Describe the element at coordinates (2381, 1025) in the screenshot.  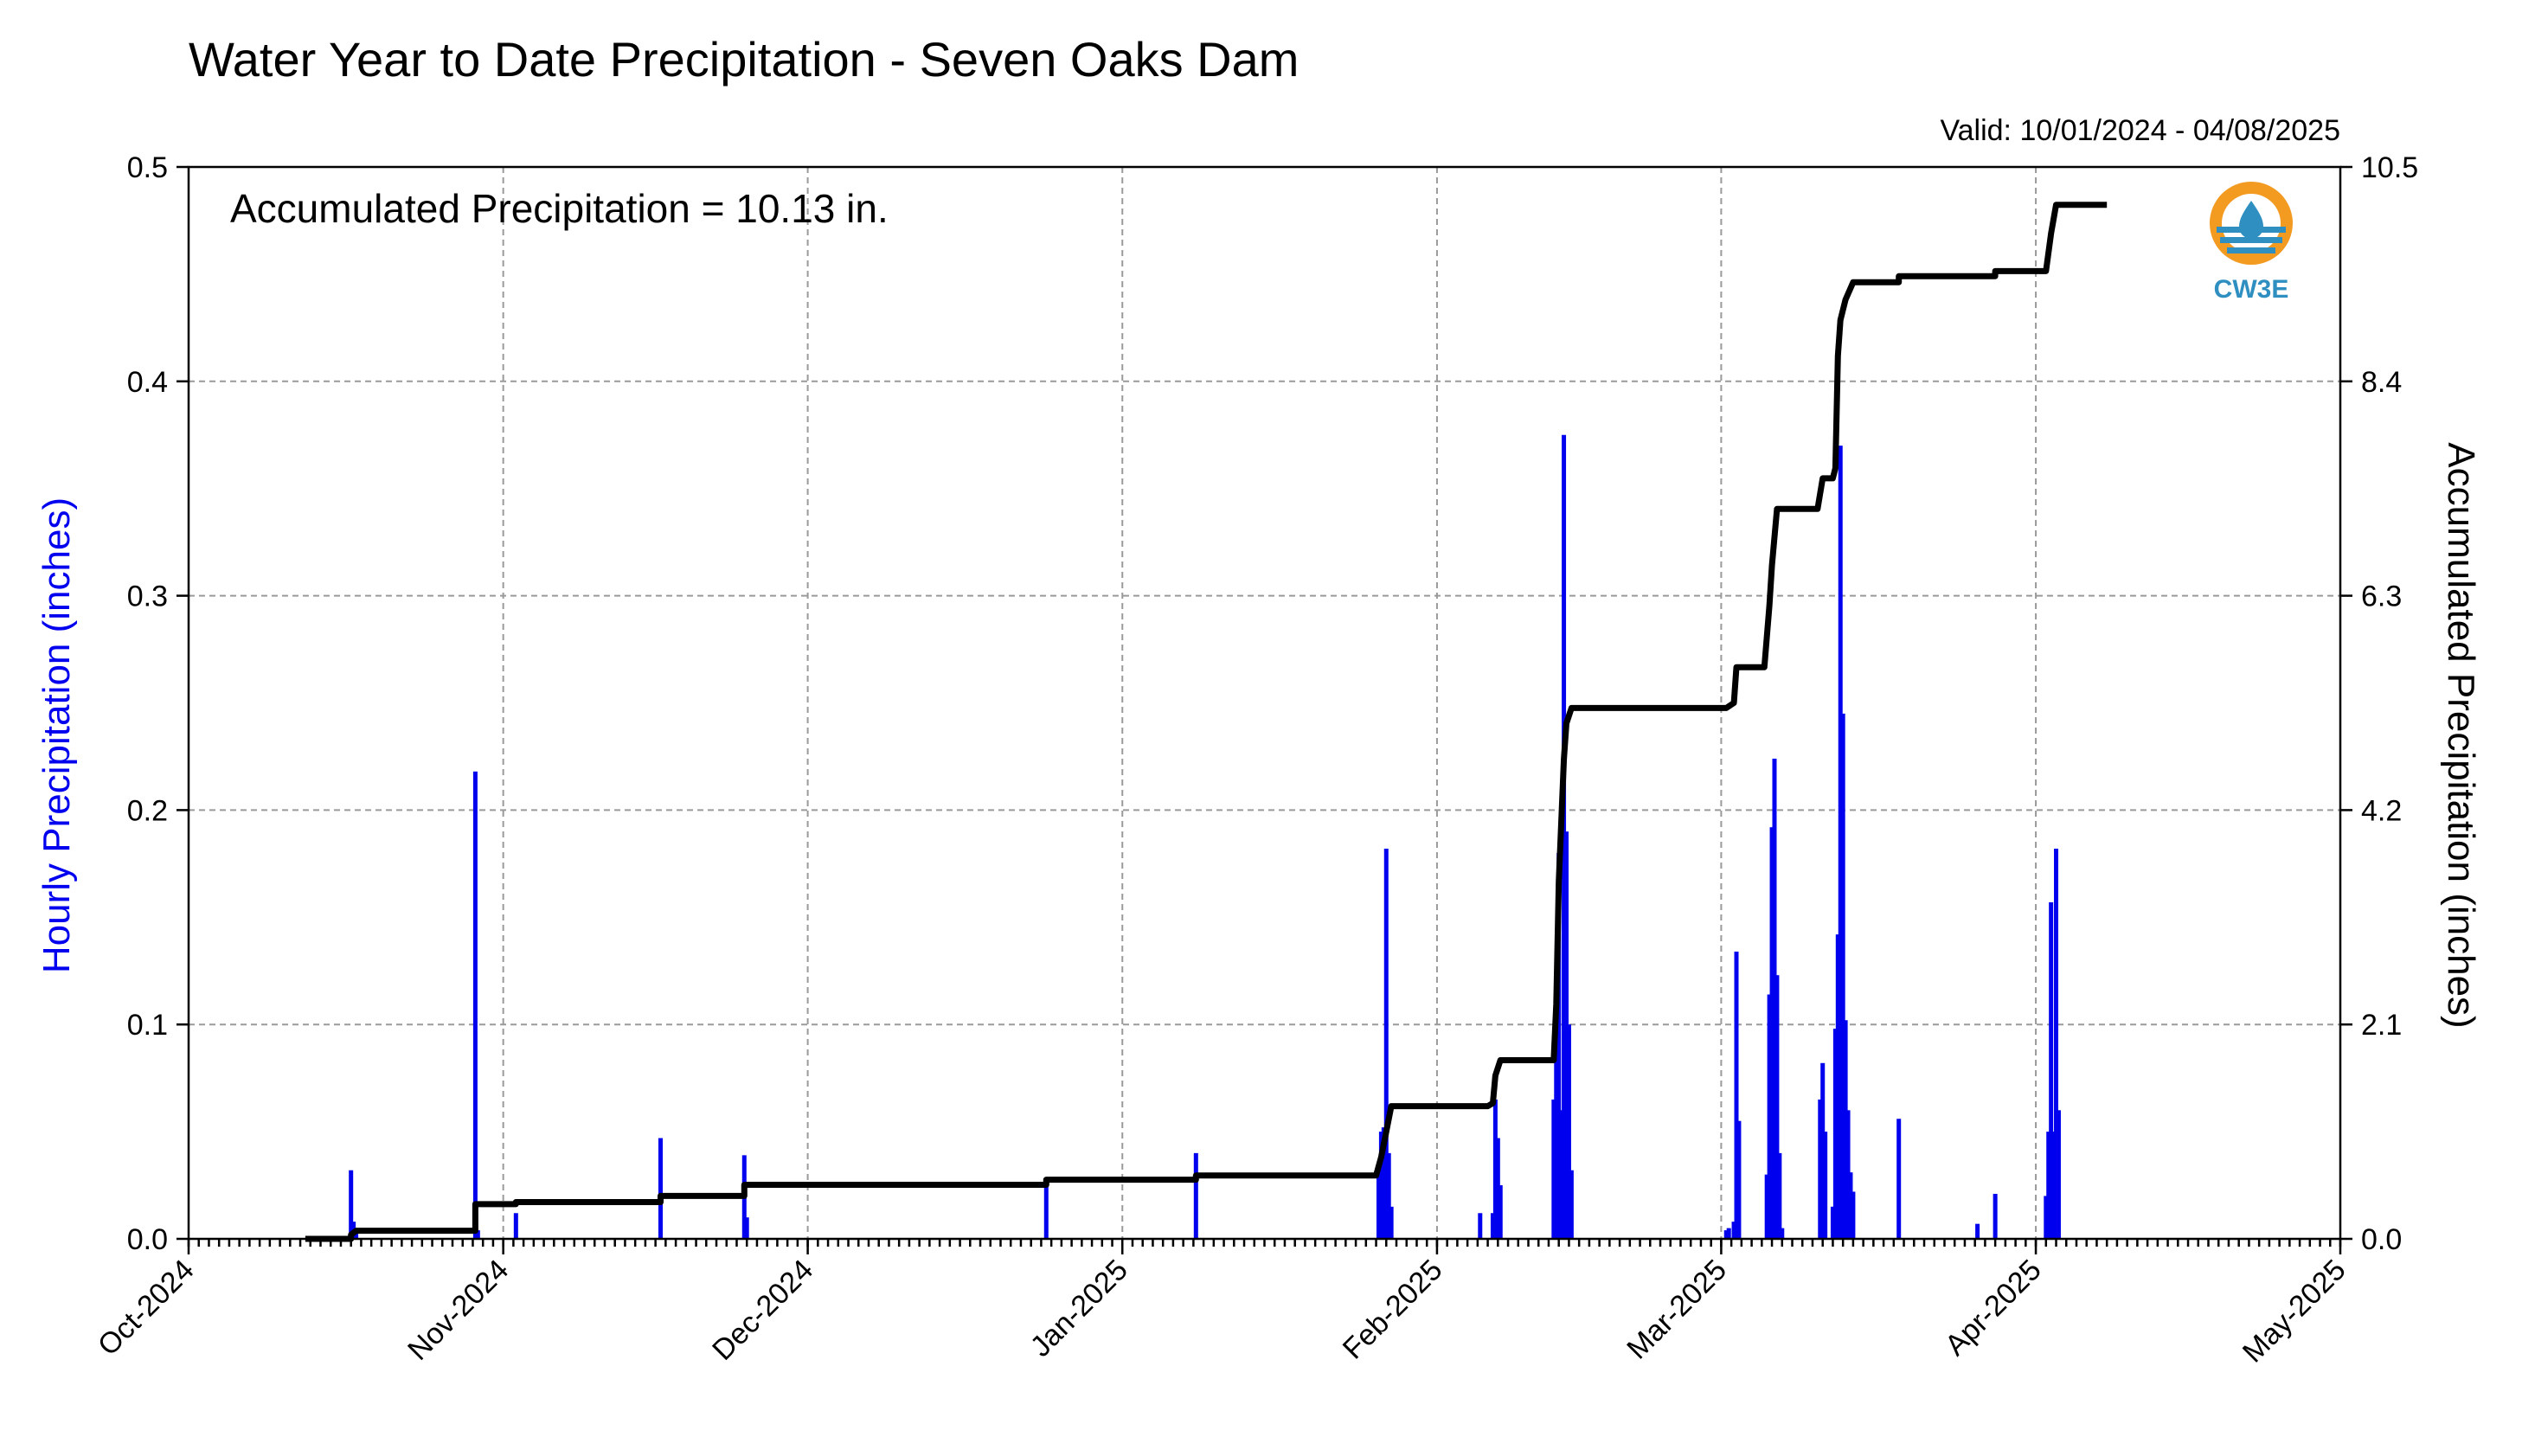
I see `y-tick-label-right: 2.1` at that location.